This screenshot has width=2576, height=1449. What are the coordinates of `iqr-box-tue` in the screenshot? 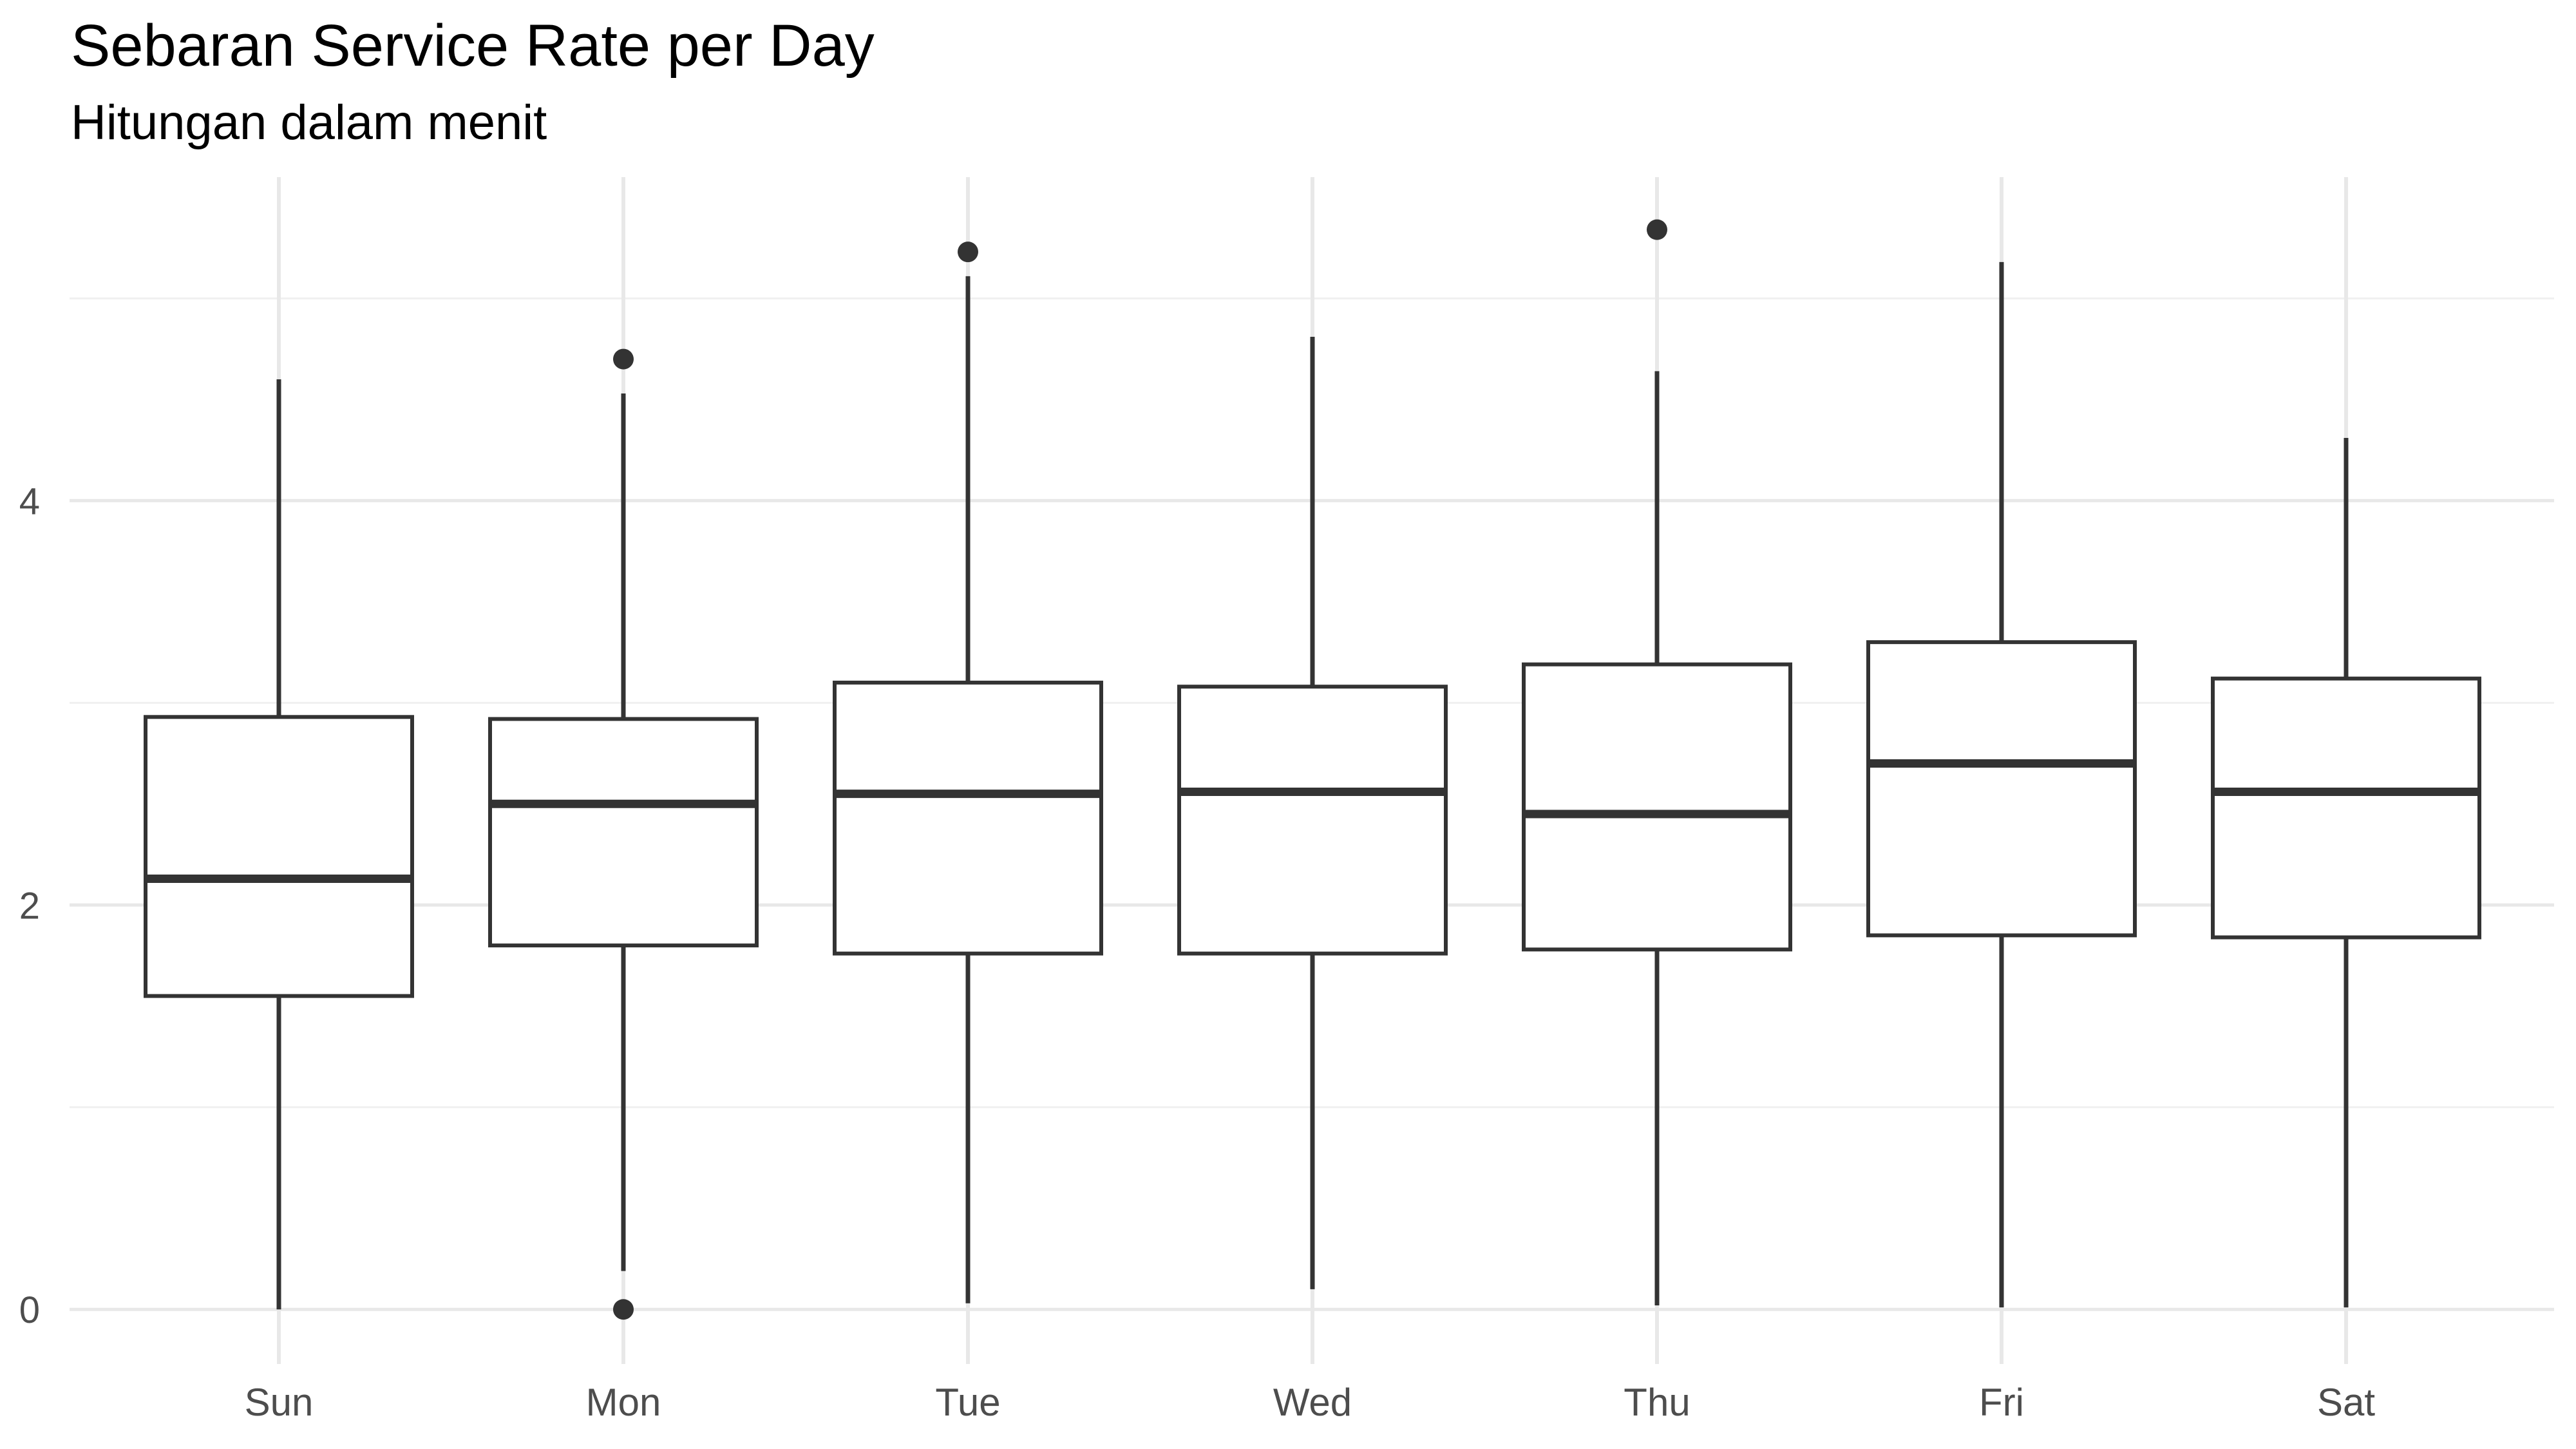 It's located at (968, 818).